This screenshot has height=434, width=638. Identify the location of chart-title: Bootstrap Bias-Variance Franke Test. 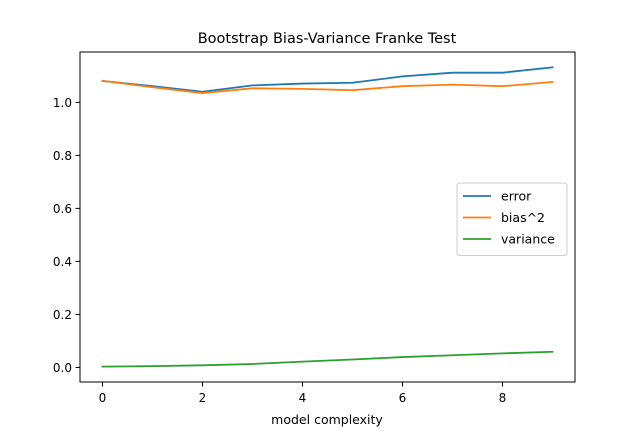
(327, 39).